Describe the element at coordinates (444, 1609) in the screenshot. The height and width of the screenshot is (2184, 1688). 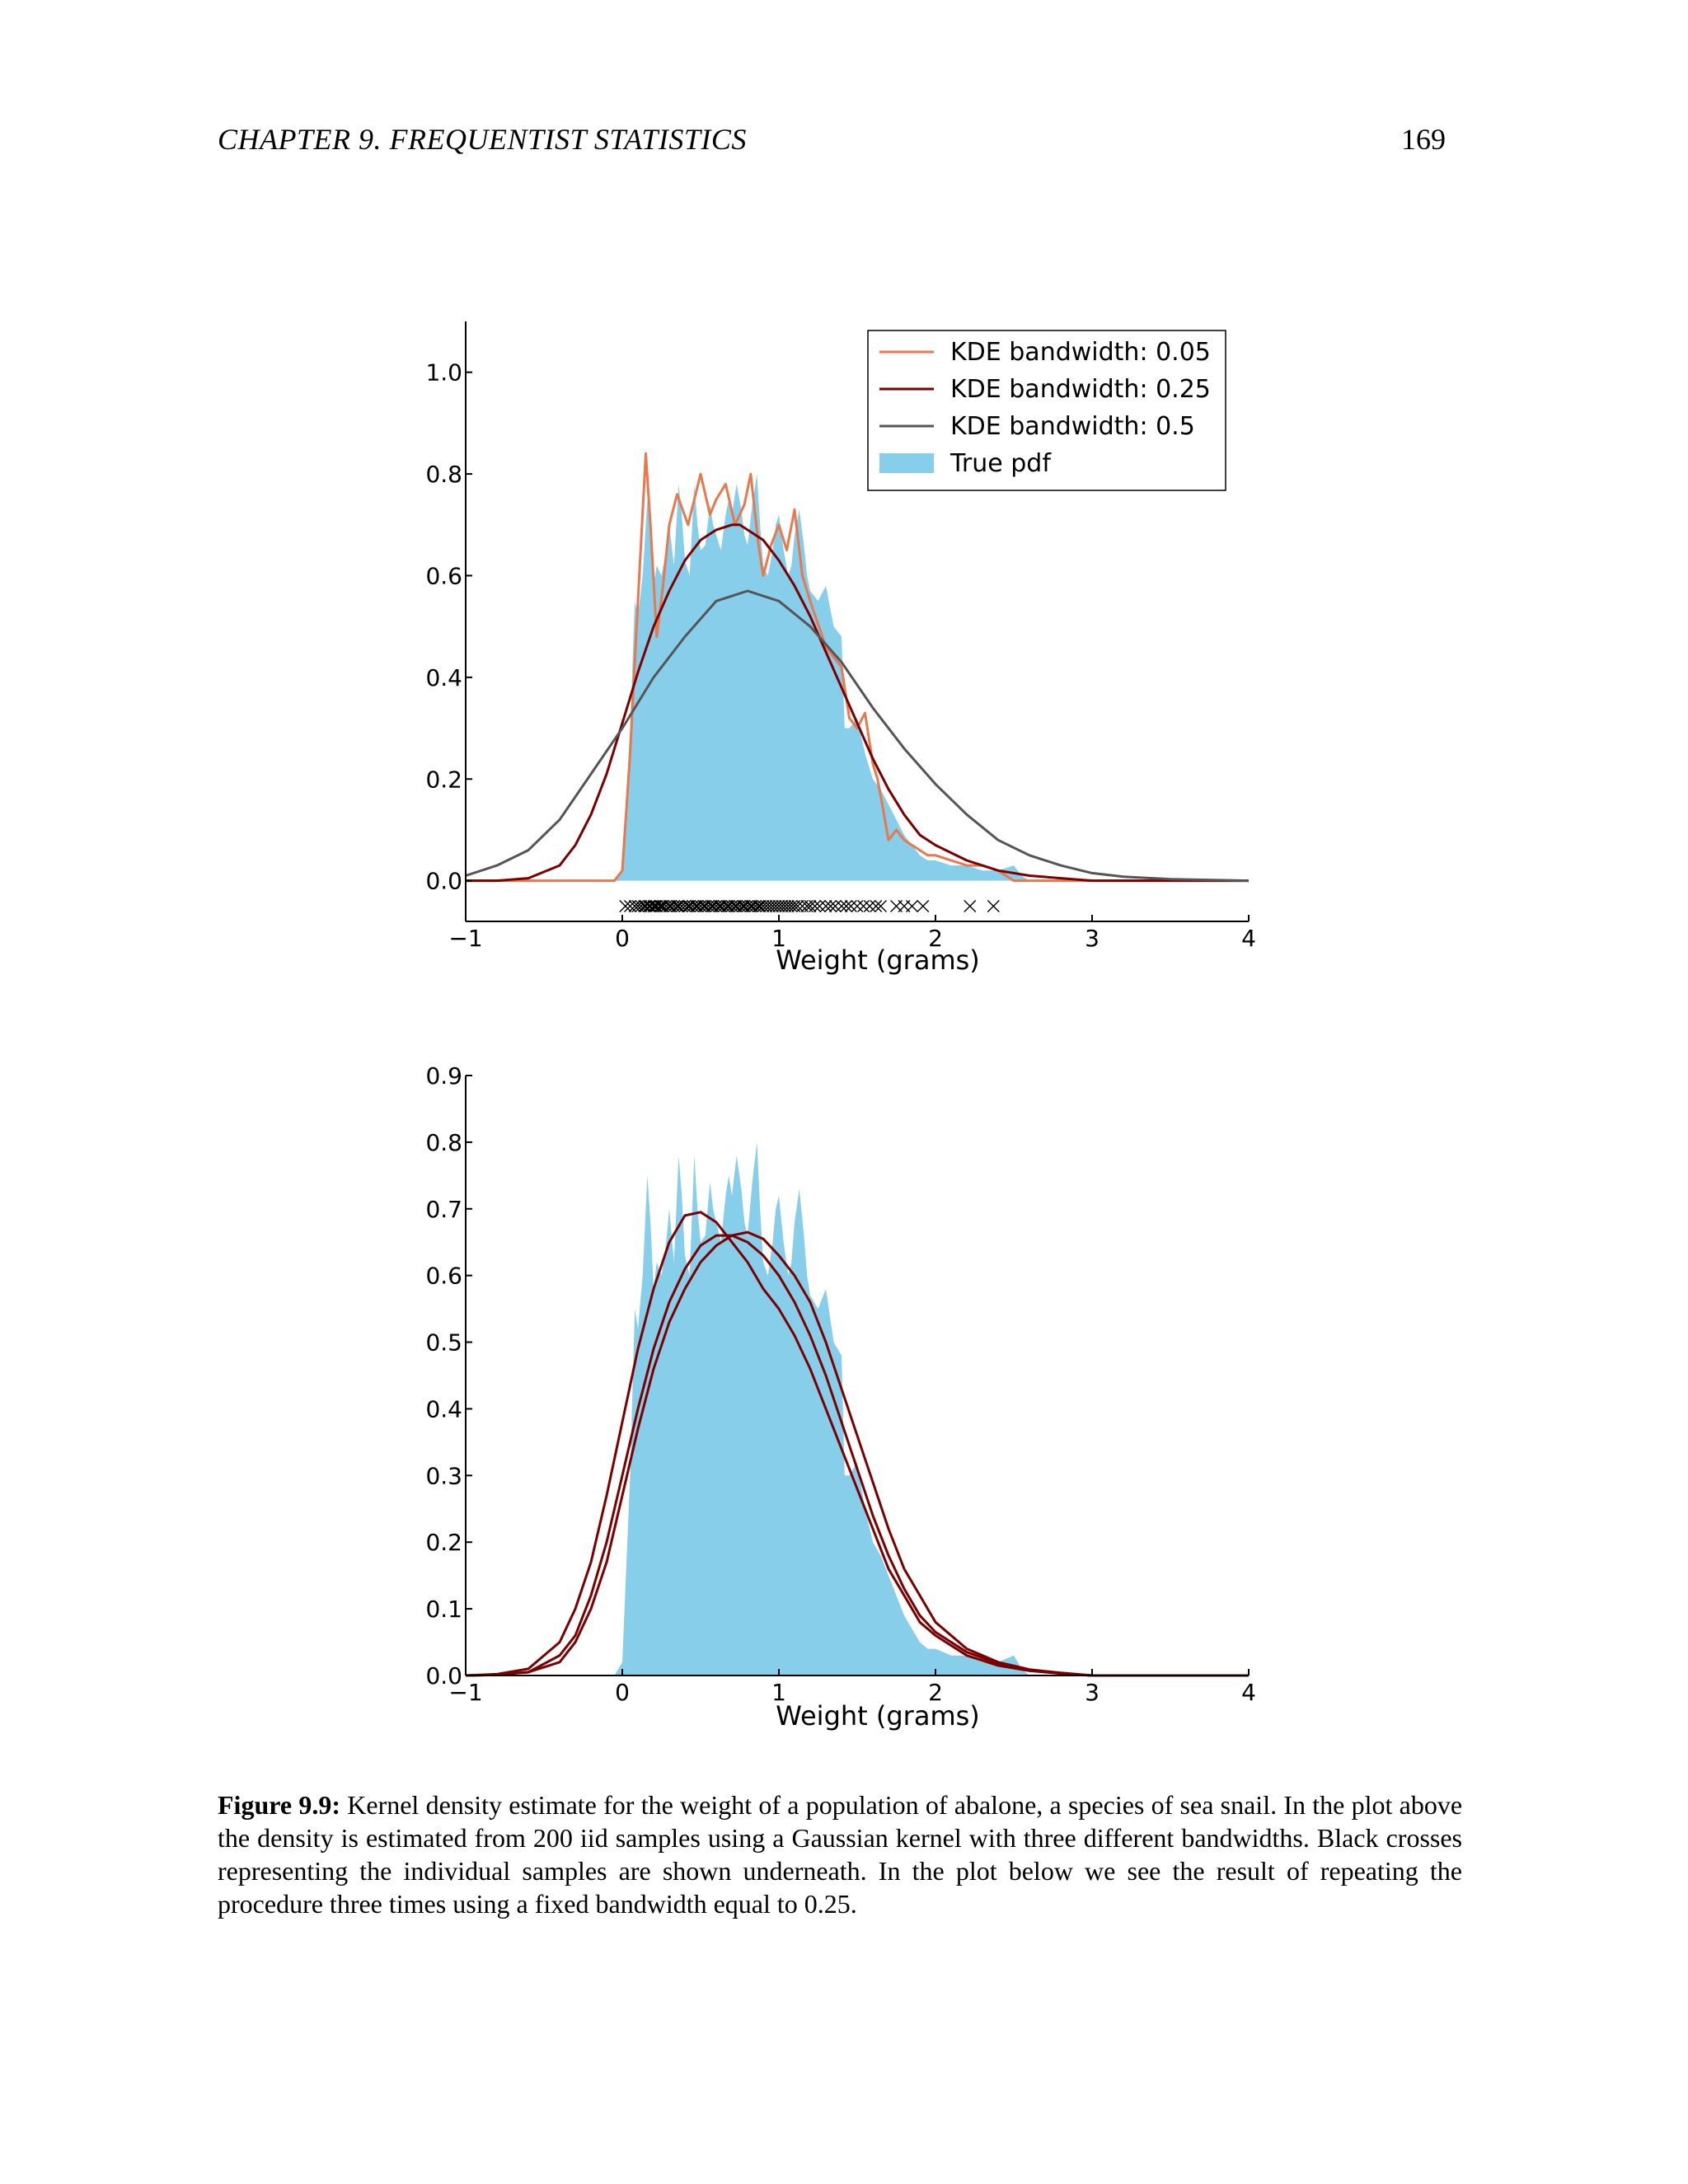
I see `y-tick-label: 0.1` at that location.